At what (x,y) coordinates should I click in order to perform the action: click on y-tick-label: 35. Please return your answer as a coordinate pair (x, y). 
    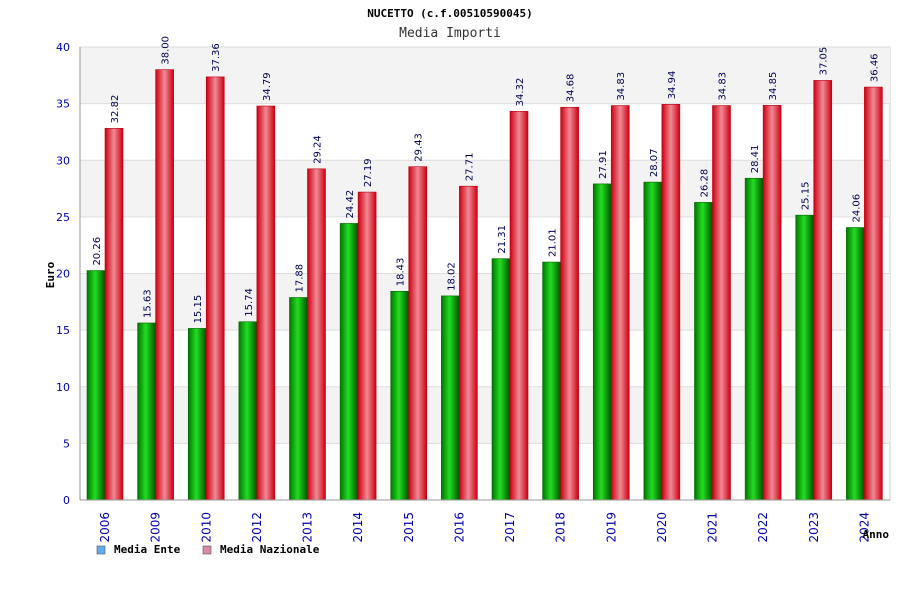
    Looking at the image, I should click on (63, 104).